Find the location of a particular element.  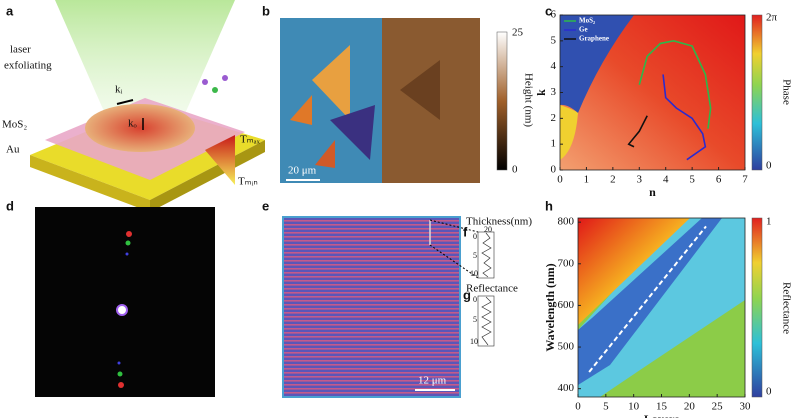

panel-label: c is located at coordinates (548, 10).